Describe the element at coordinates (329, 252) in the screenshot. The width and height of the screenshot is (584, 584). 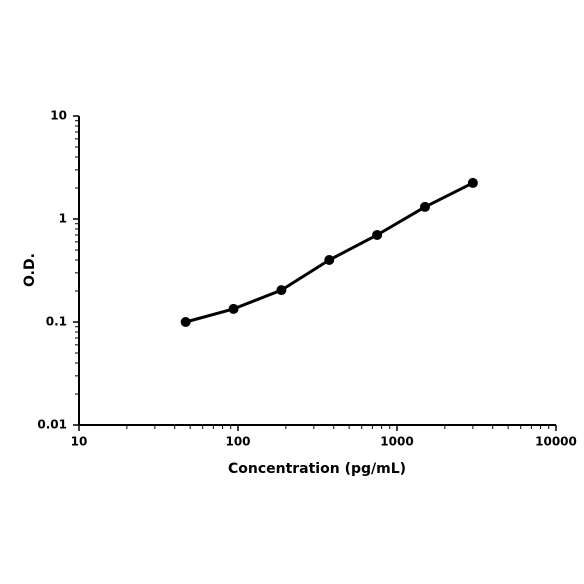
I see `data-line` at that location.